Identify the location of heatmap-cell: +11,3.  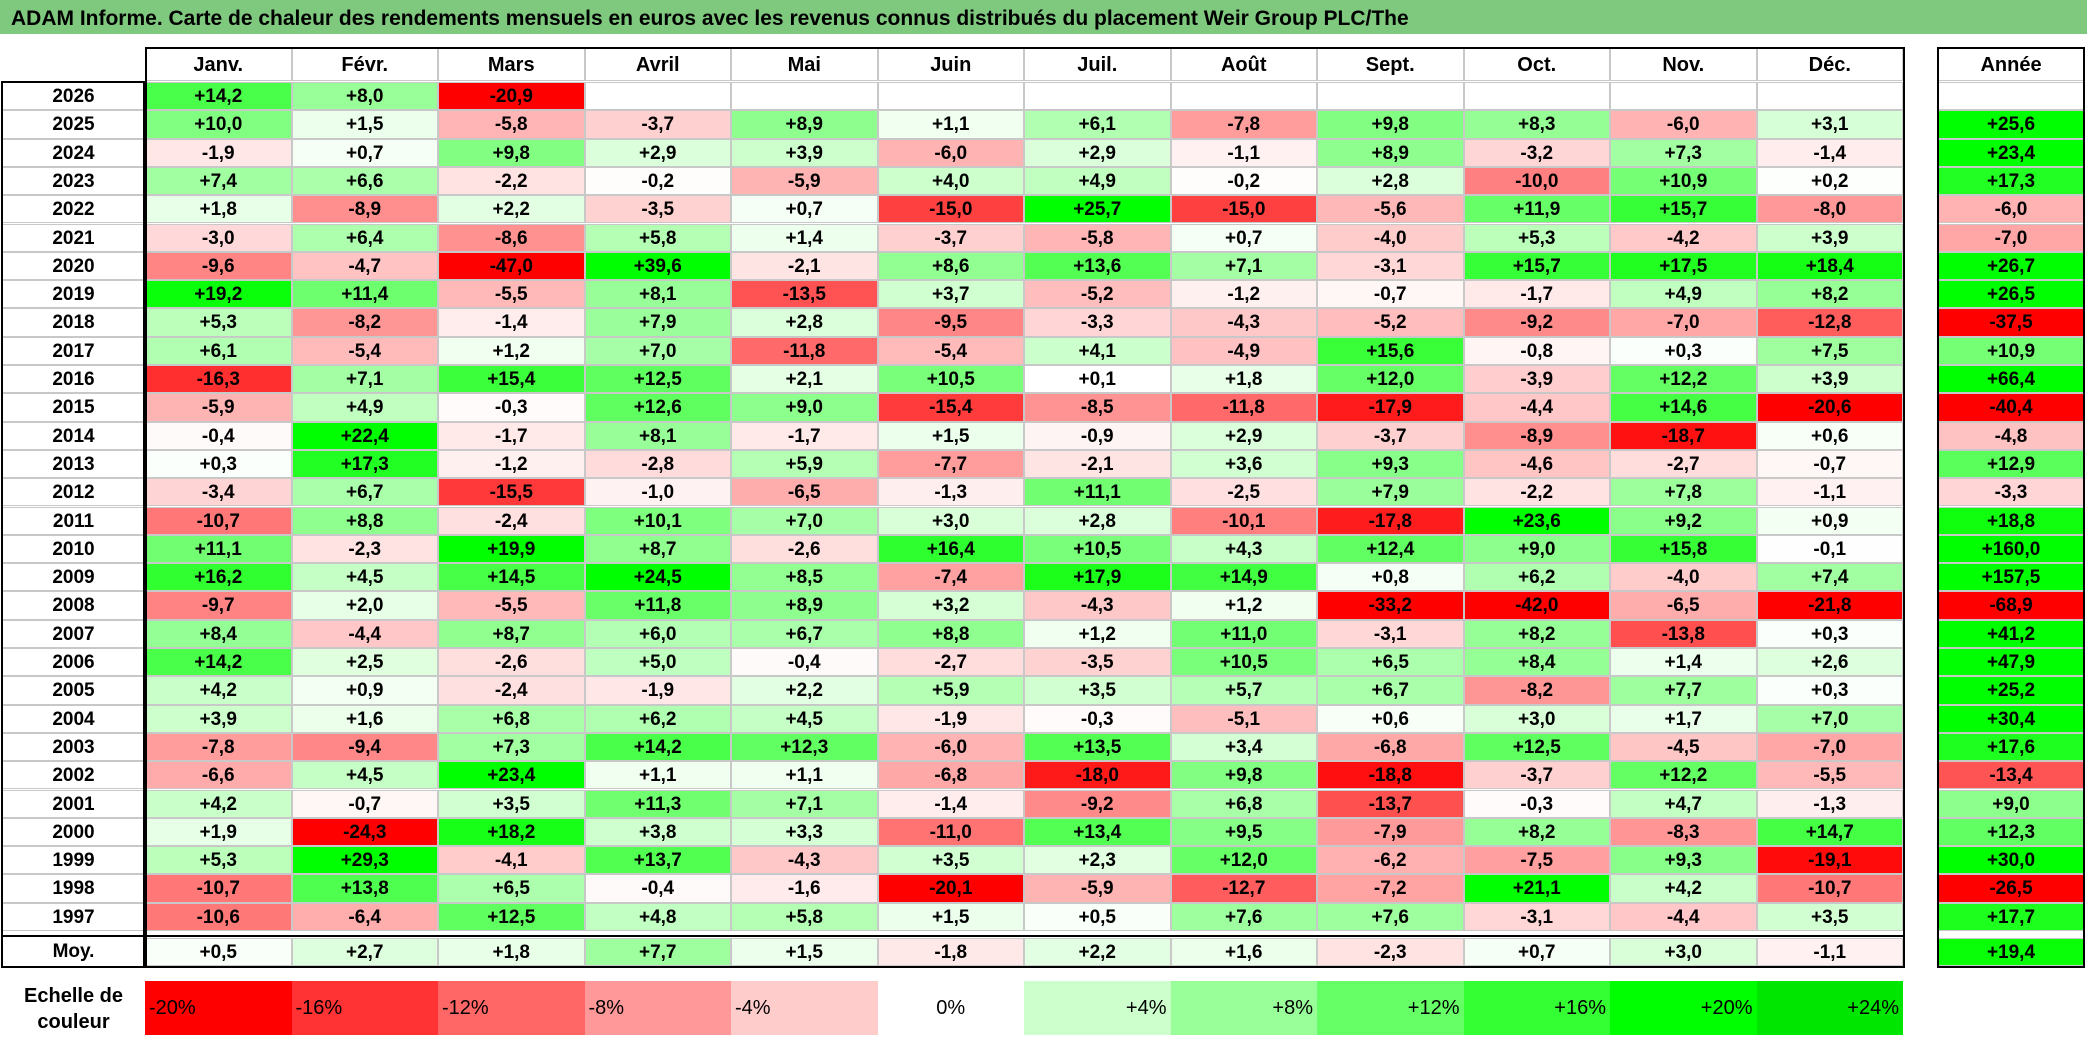
(657, 803).